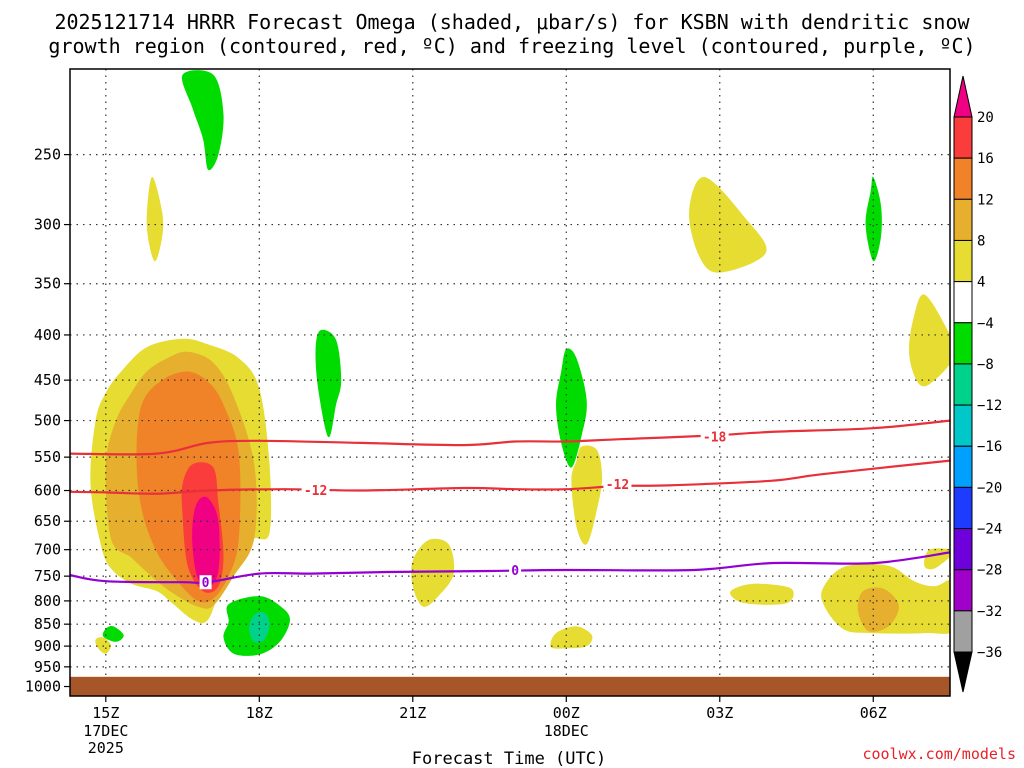 The height and width of the screenshot is (768, 1024). I want to click on x-tick-label: 21Z, so click(412, 713).